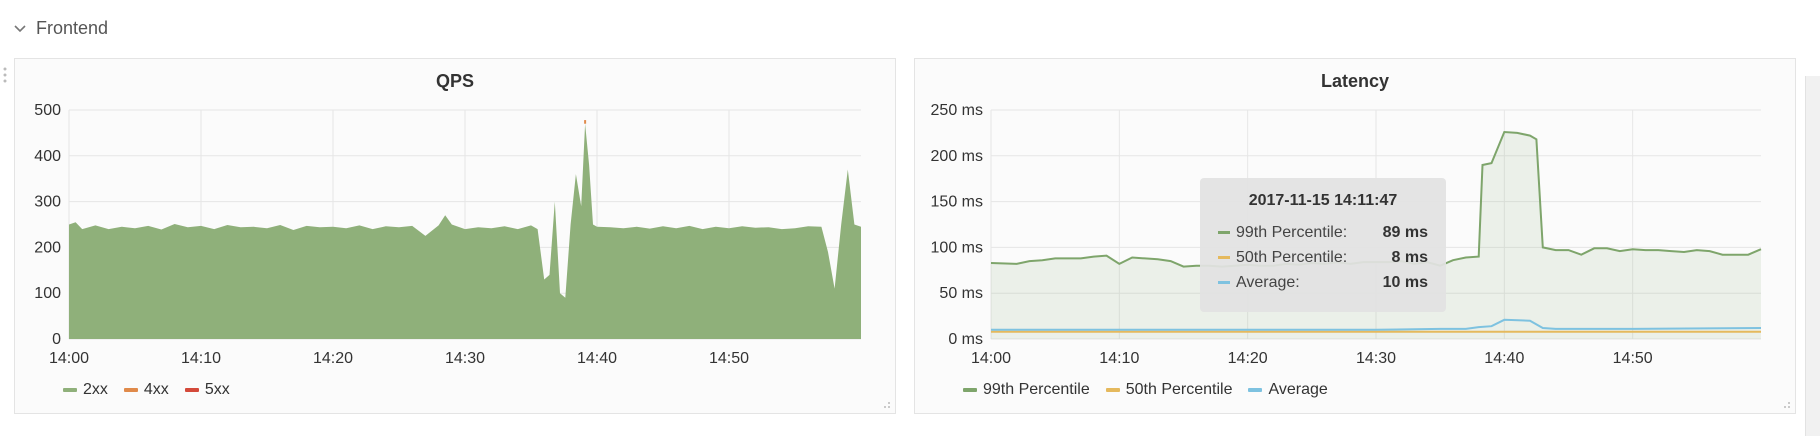  What do you see at coordinates (1292, 232) in the screenshot?
I see `tooltip-label: 99th Percentile:` at bounding box center [1292, 232].